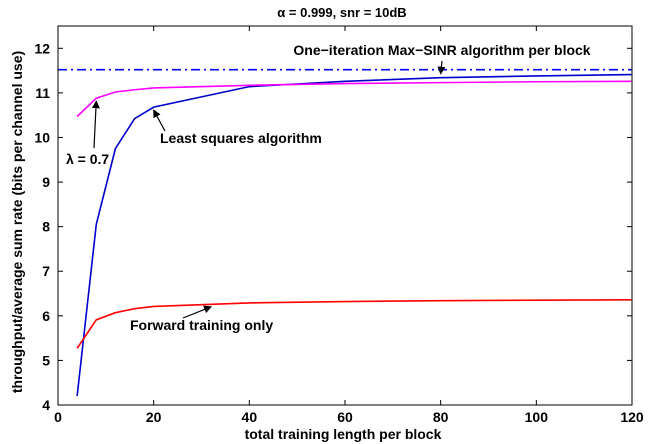 This screenshot has width=657, height=444. What do you see at coordinates (87, 159) in the screenshot?
I see `annotation-0-7: λ = 0.7` at bounding box center [87, 159].